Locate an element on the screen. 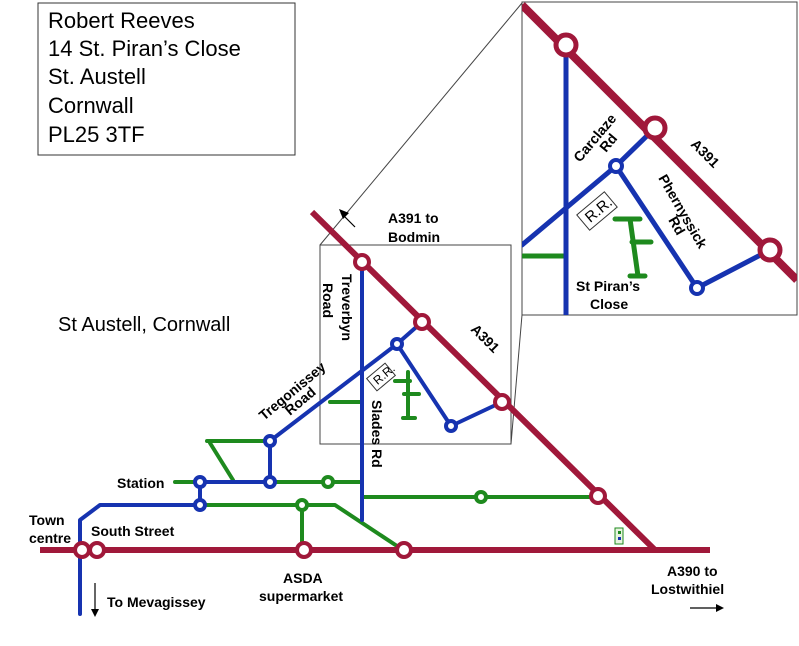 Image resolution: width=799 pixels, height=646 pixels. treverbyn-label-2: Road is located at coordinates (328, 300).